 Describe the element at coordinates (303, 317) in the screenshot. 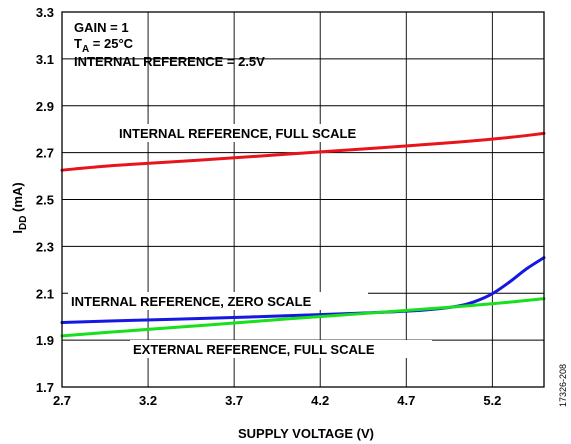

I see `series-line-external-full-scale` at that location.